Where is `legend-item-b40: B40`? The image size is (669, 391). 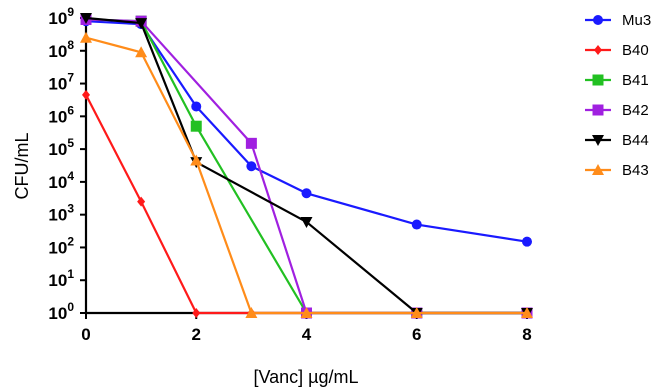 legend-item-b40: B40 is located at coordinates (617, 50).